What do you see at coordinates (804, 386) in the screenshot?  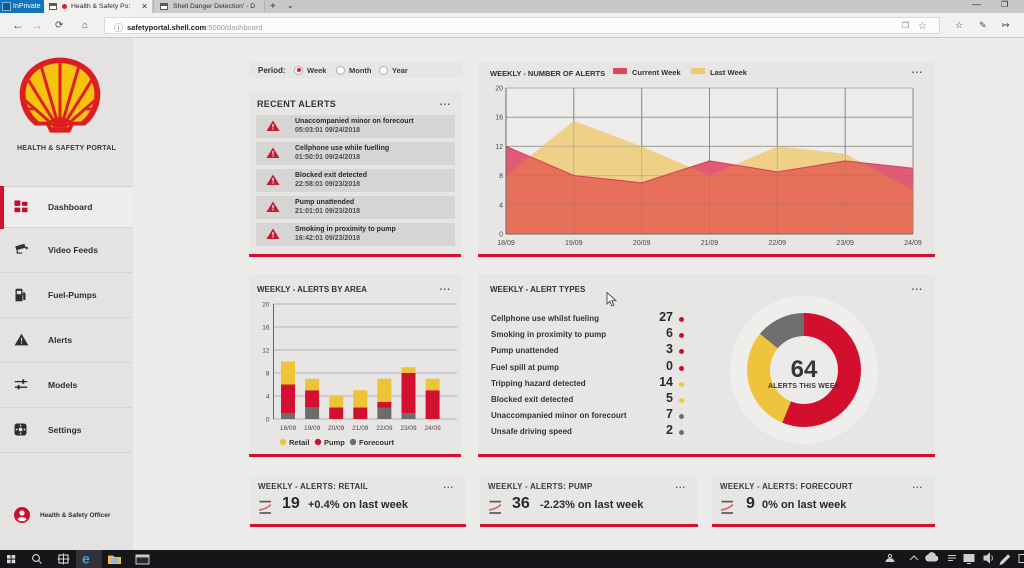 I see `svg-text: ALERTS THIS WEEK` at bounding box center [804, 386].